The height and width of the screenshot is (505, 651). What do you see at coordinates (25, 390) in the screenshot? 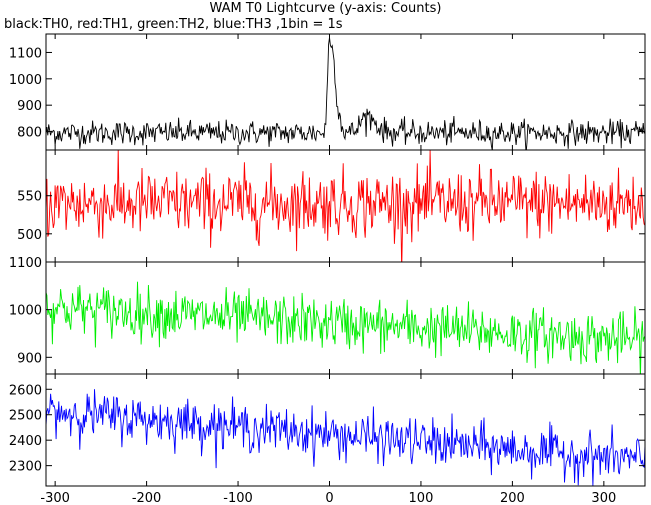
I see `y-tick-label: 2600` at bounding box center [25, 390].